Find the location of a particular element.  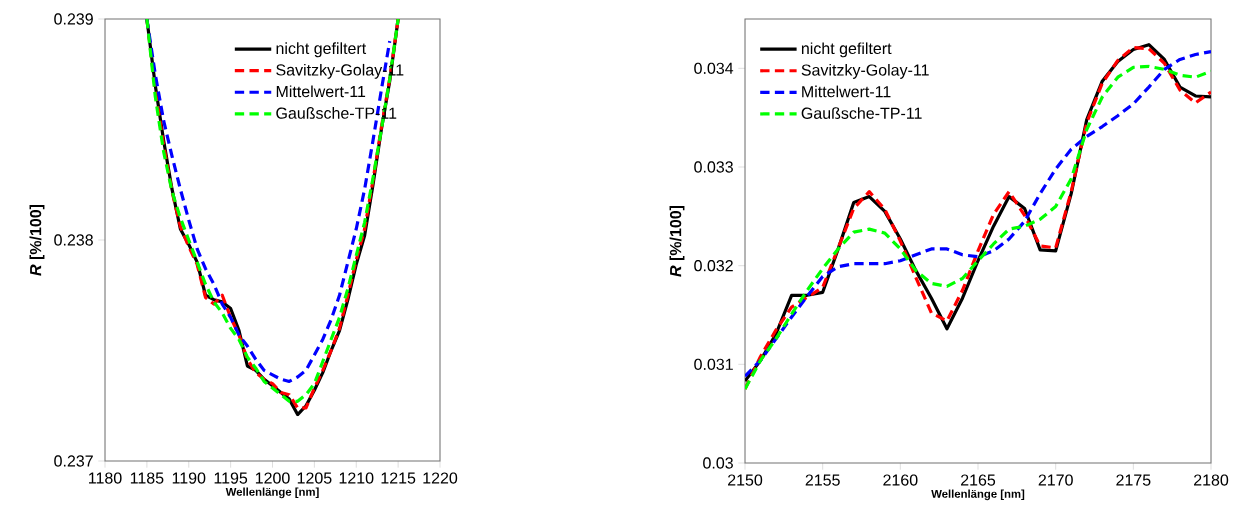

x-tick-label: 2160 is located at coordinates (900, 480).